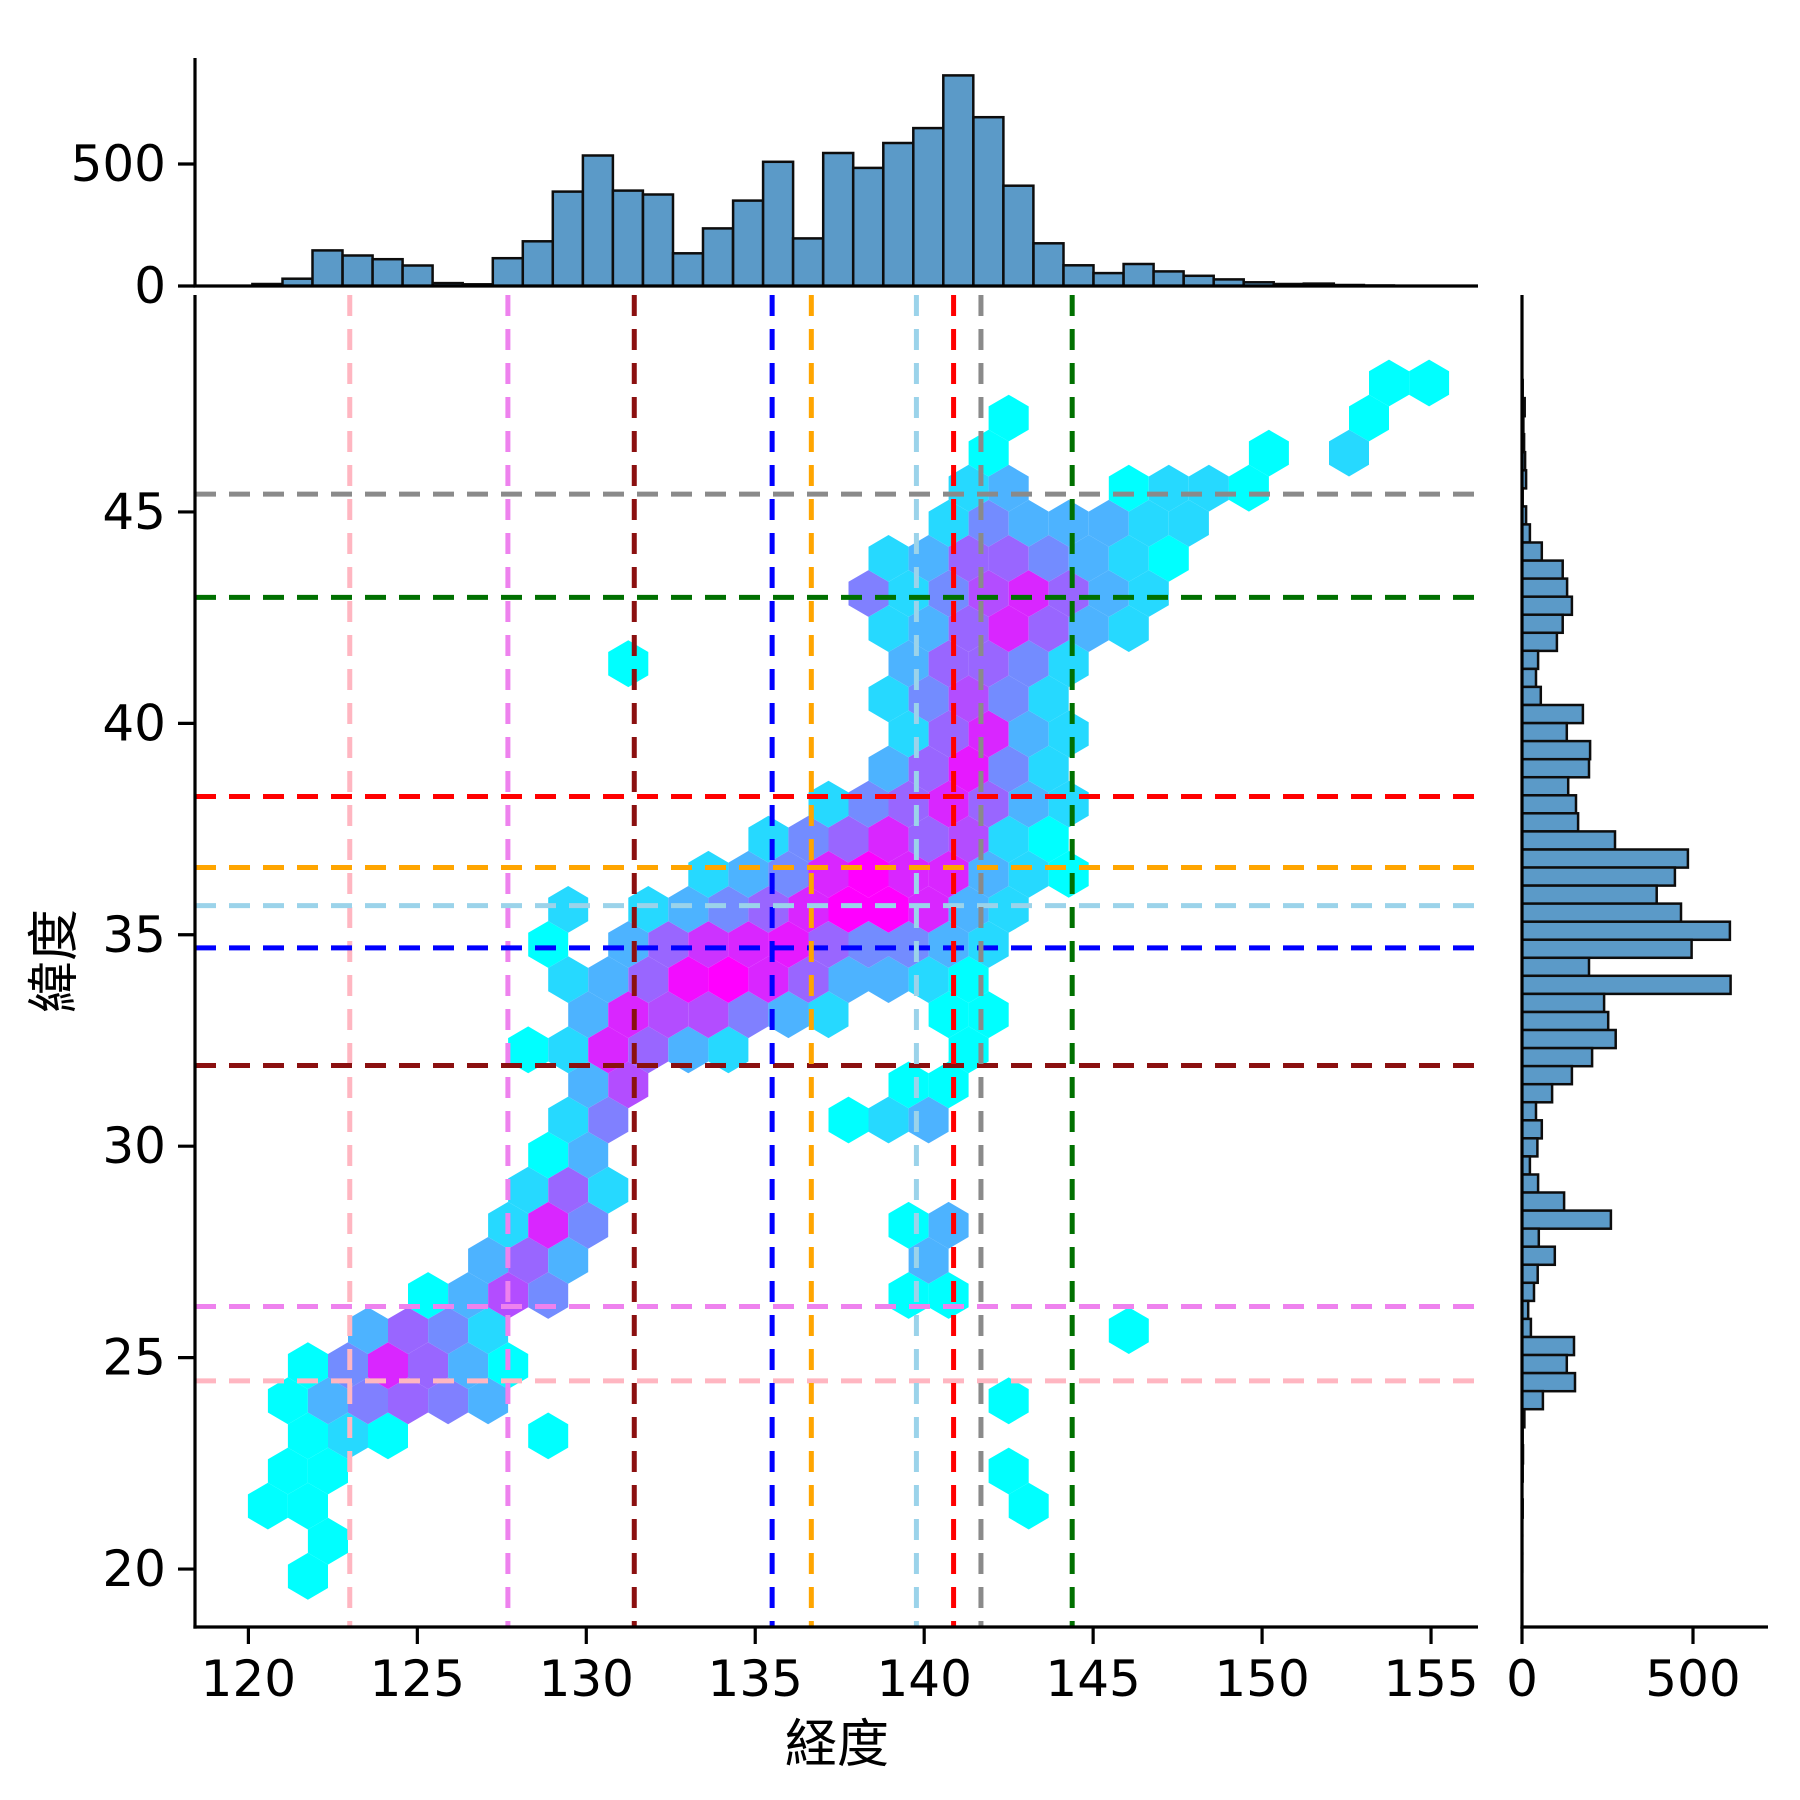 The image size is (1800, 1800). I want to click on x-tick-label: 150, so click(1261, 1679).